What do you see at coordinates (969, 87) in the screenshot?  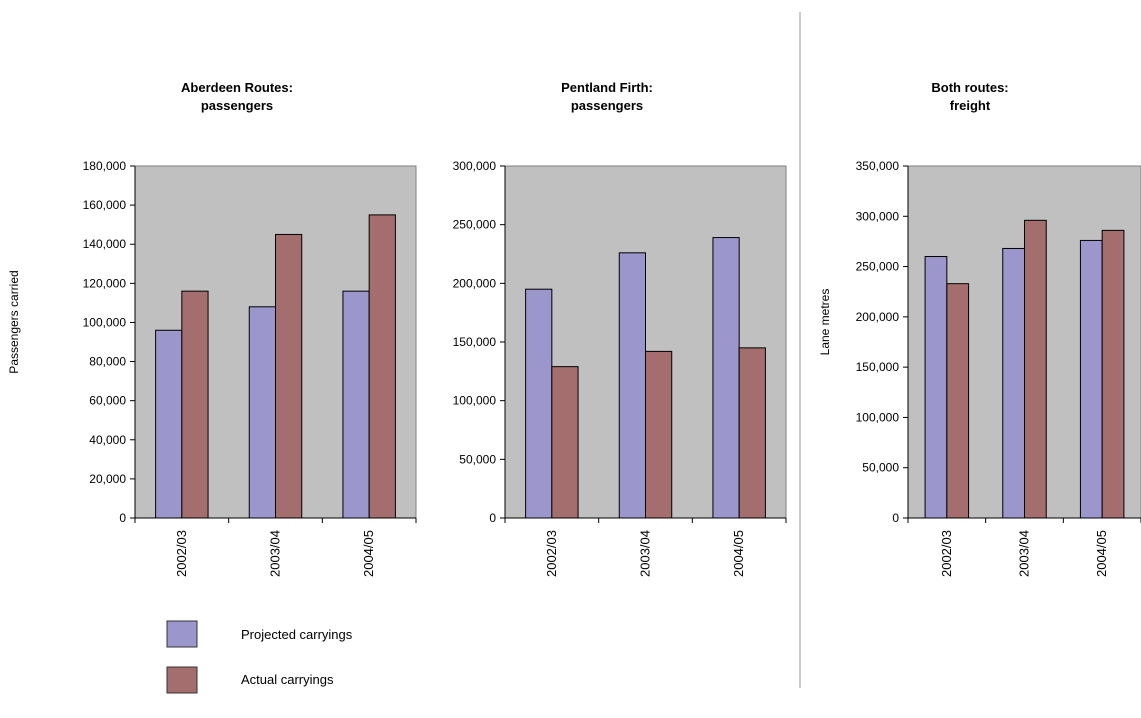 I see `chart-title-line-1: Both routes:` at bounding box center [969, 87].